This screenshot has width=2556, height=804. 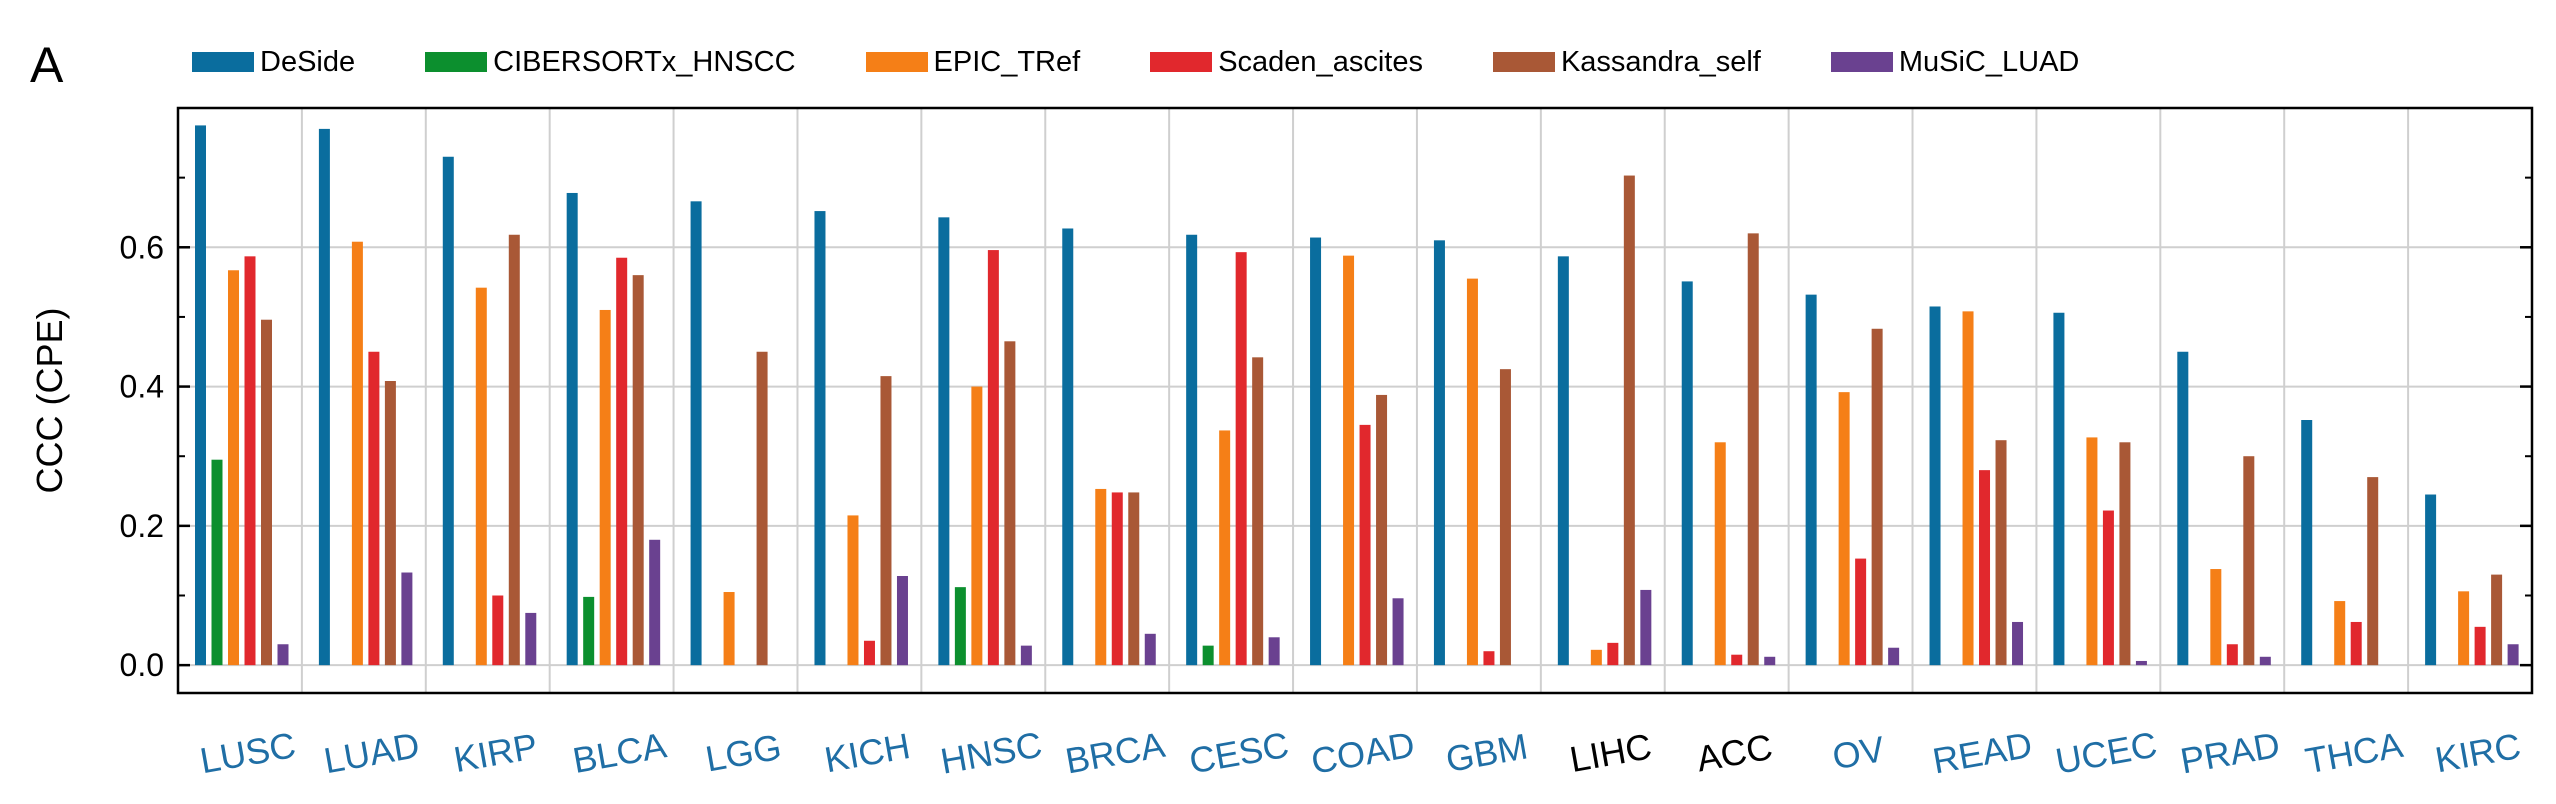 What do you see at coordinates (2497, 620) in the screenshot?
I see `bar-Kassandra_self-KIRC` at bounding box center [2497, 620].